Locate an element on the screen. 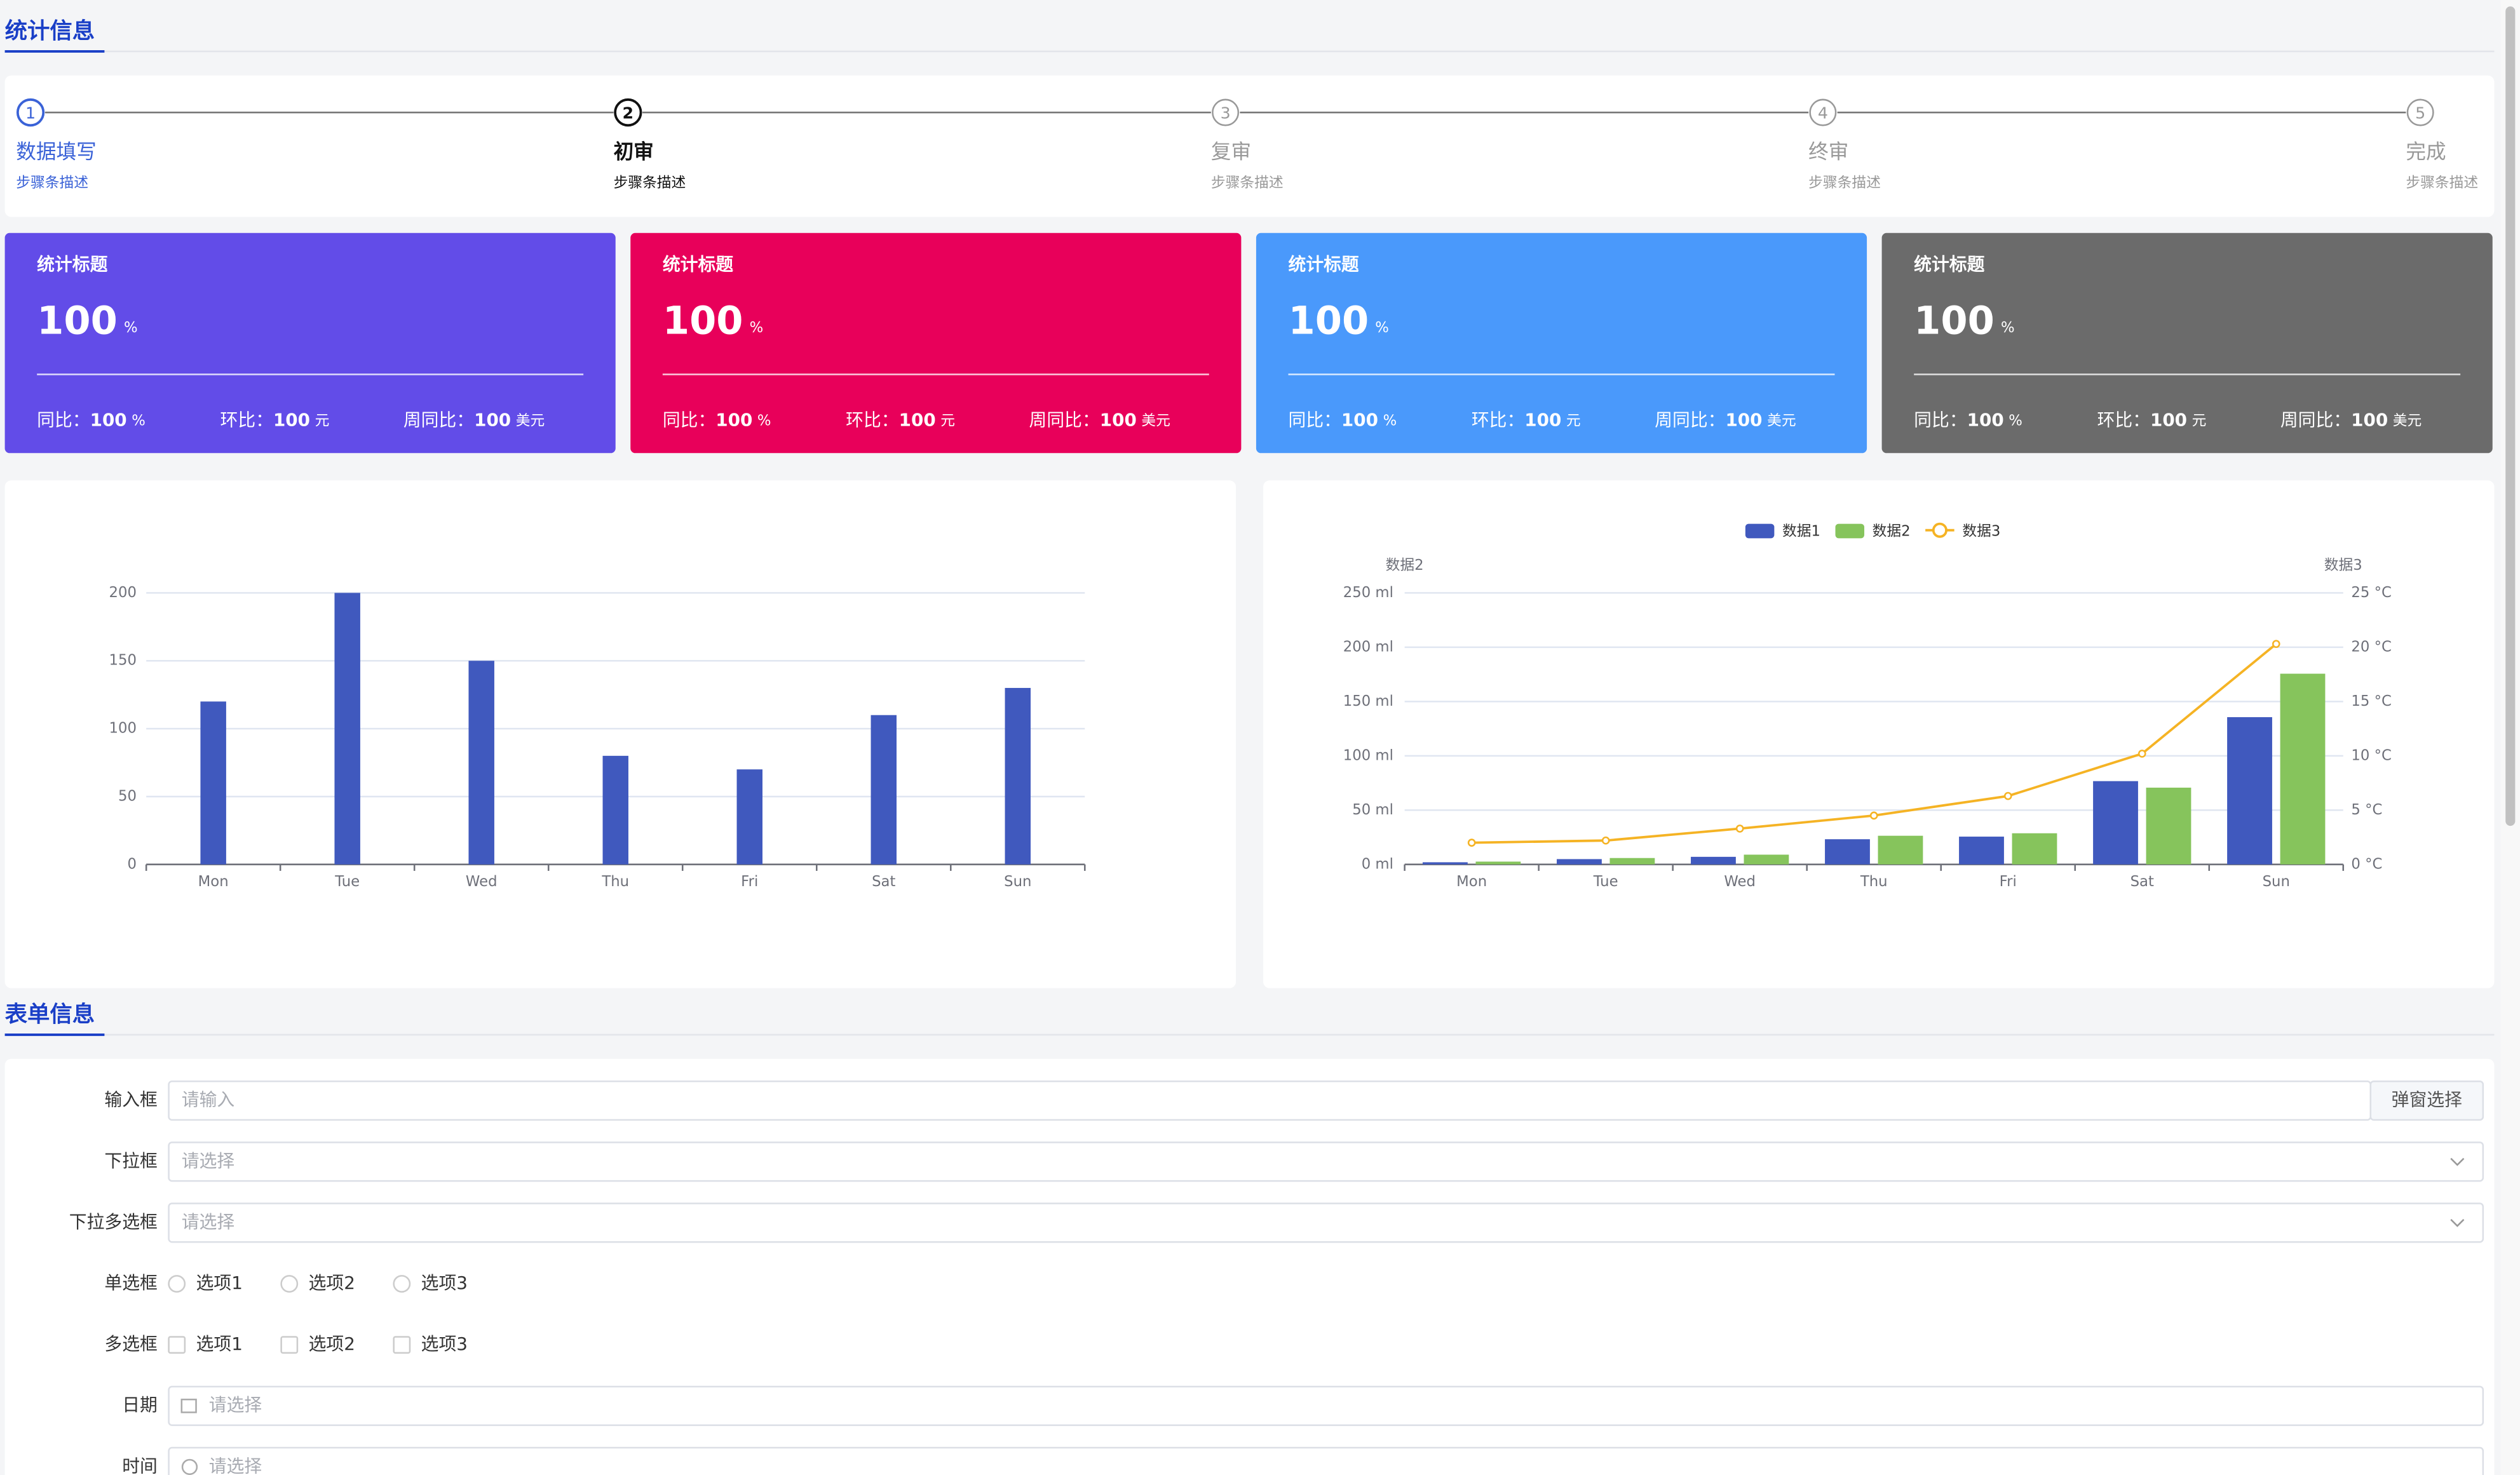 The image size is (2520, 1475). popup-button is located at coordinates (2426, 1101).